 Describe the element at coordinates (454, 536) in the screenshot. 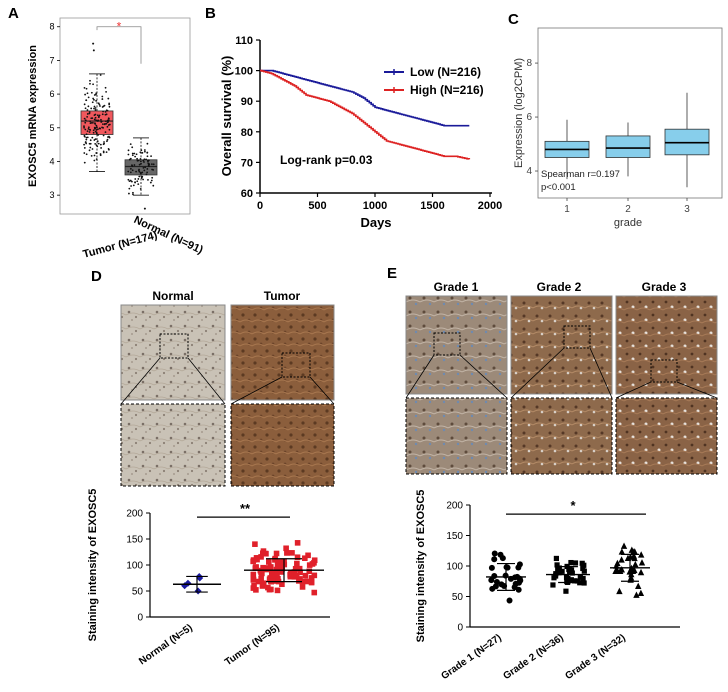

I see `chart-e-ytick-label: 150` at that location.